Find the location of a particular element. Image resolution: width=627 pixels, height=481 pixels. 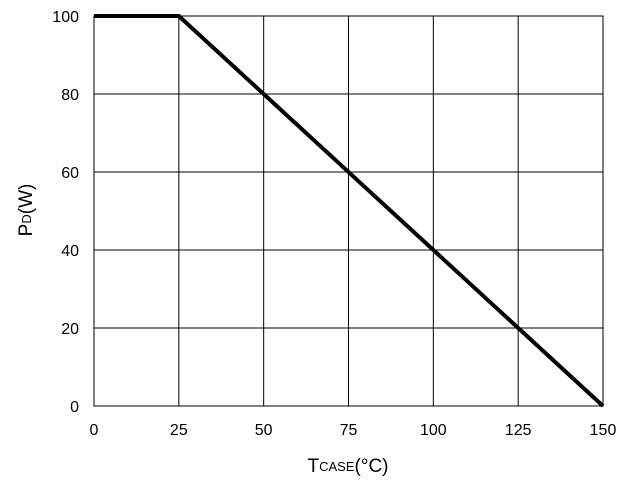

x-tick-label: 0 is located at coordinates (94, 430).